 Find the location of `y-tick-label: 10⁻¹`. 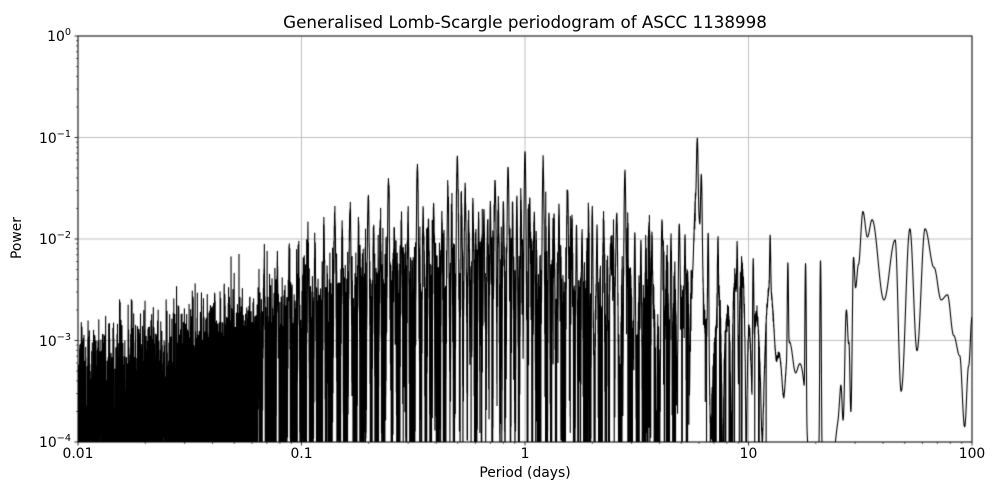

y-tick-label: 10⁻¹ is located at coordinates (55, 137).